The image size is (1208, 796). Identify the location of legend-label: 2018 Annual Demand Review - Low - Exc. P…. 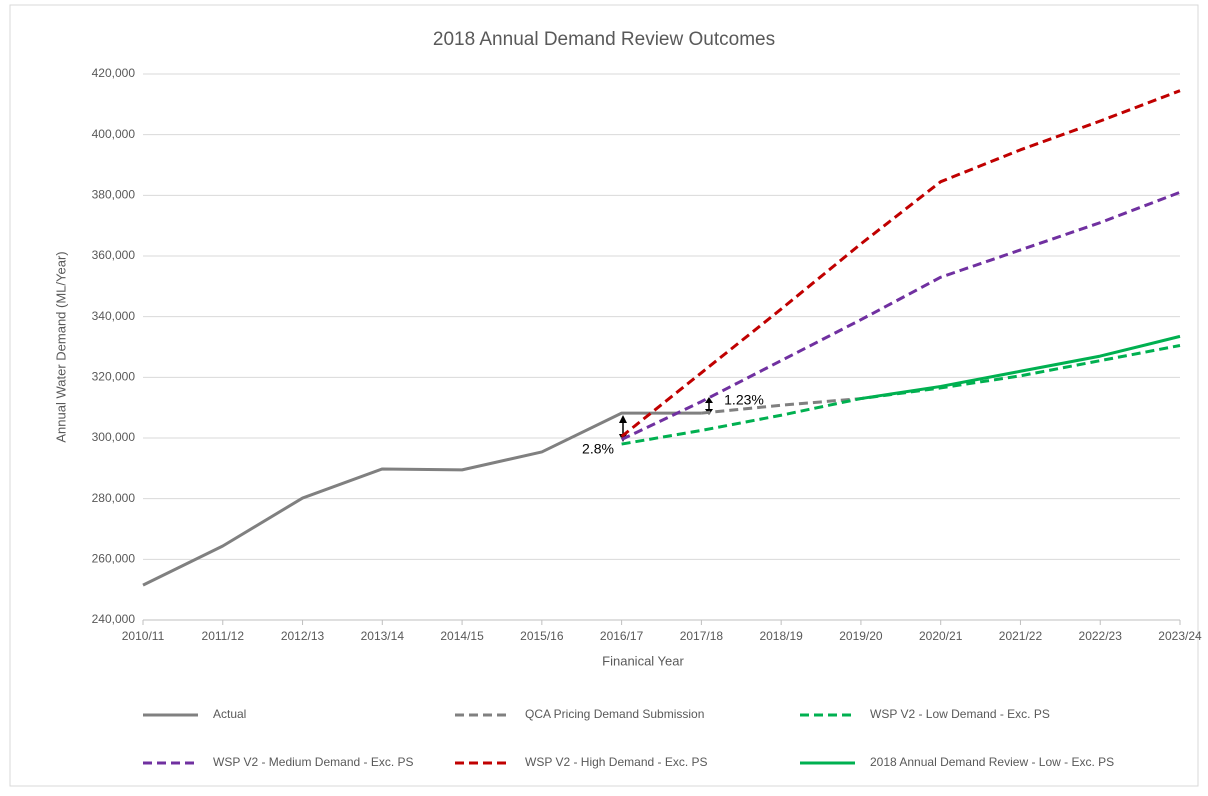
(992, 762).